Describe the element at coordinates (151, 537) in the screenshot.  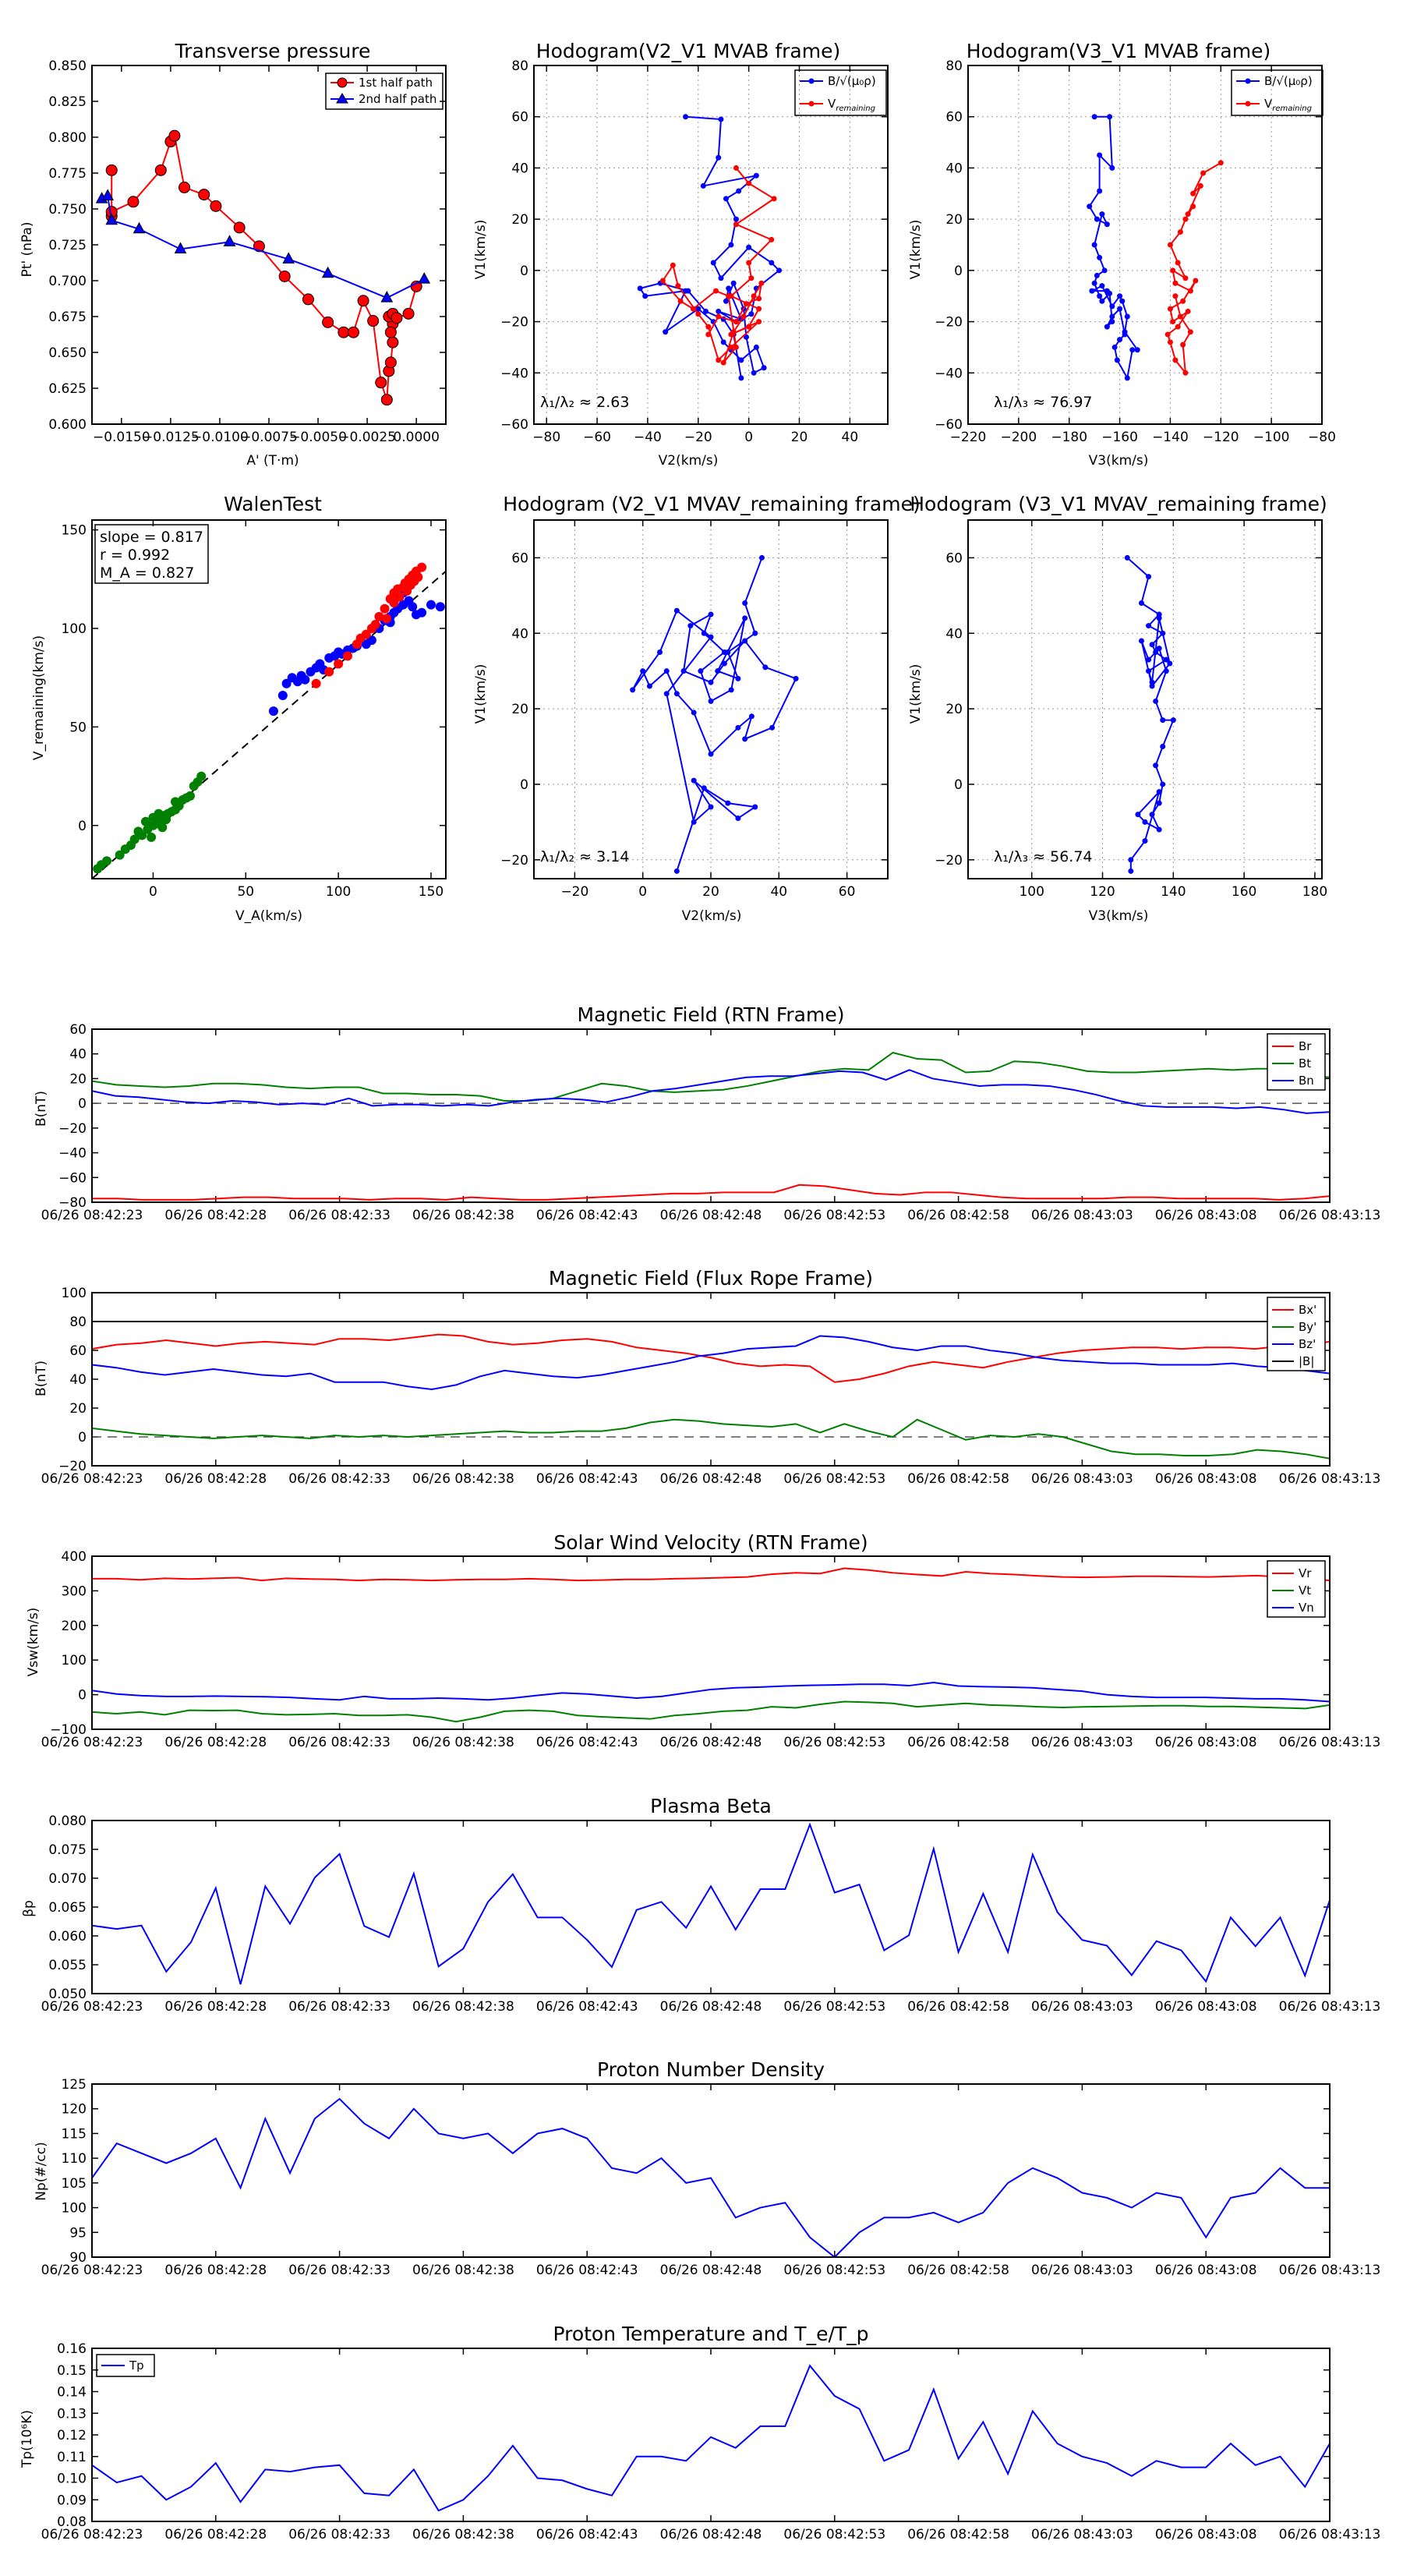
I see `walen-slope: slope = 0.817` at that location.